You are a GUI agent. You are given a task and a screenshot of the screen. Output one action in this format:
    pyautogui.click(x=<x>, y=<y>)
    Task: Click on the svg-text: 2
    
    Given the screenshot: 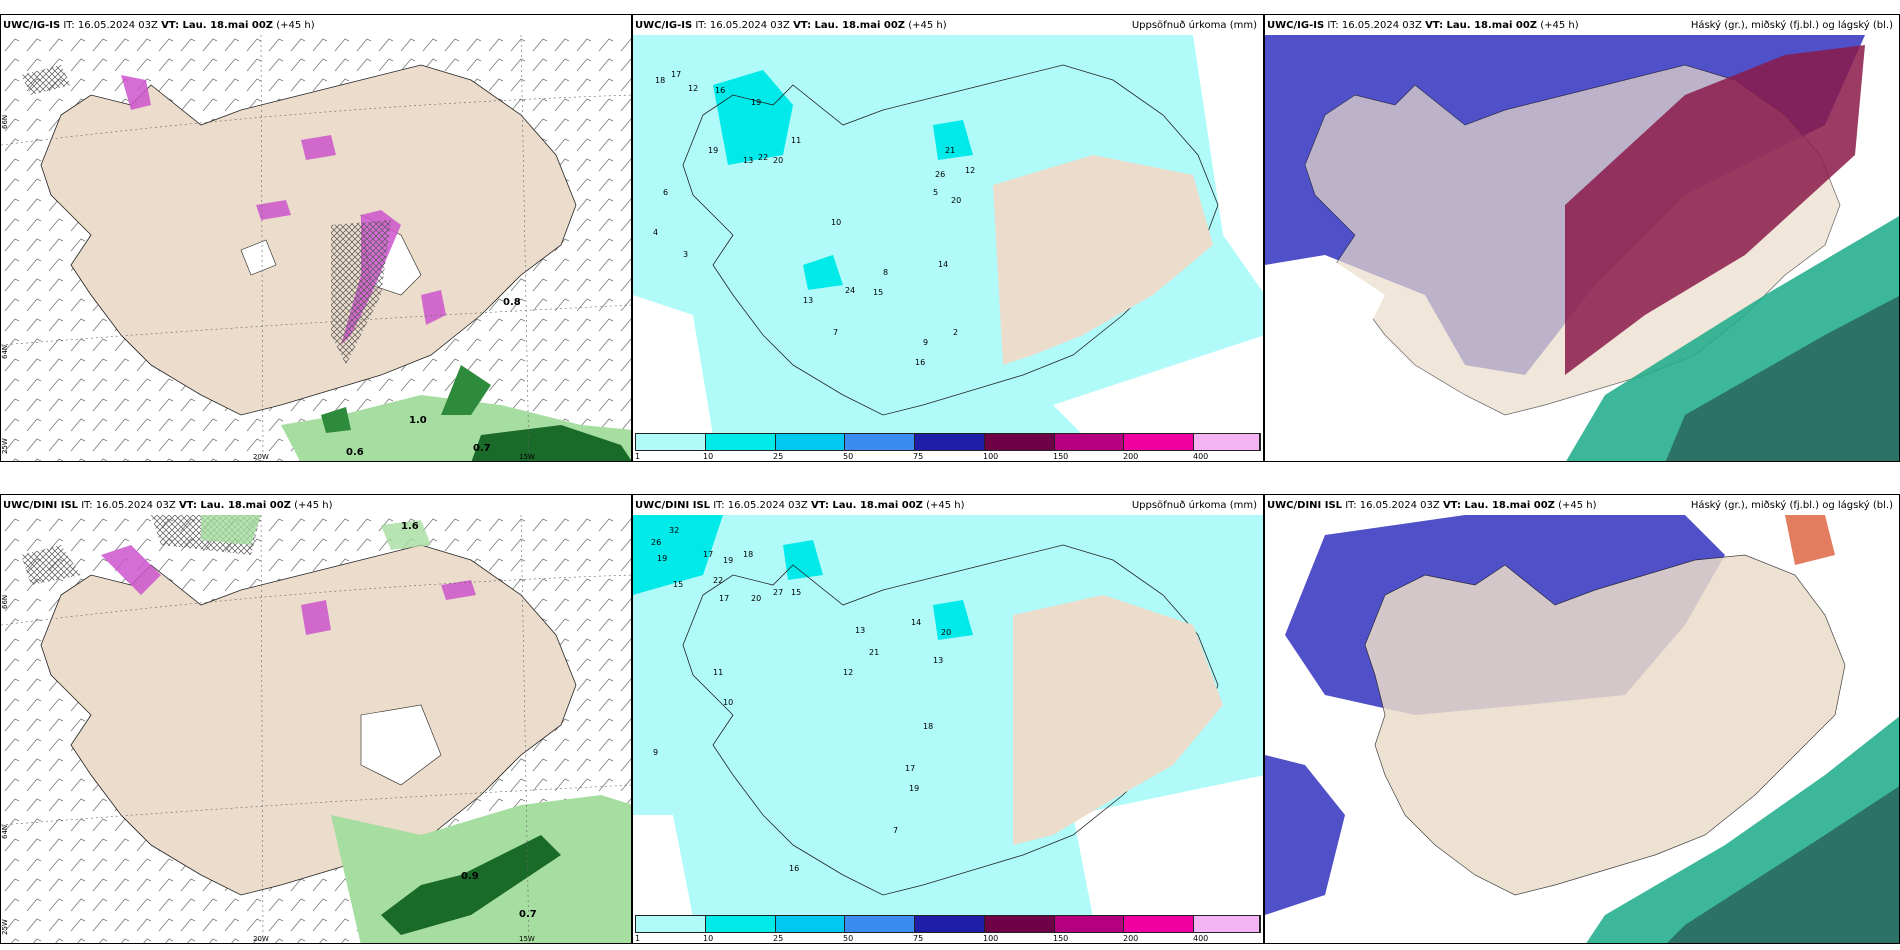 What is the action you would take?
    pyautogui.click(x=955, y=332)
    